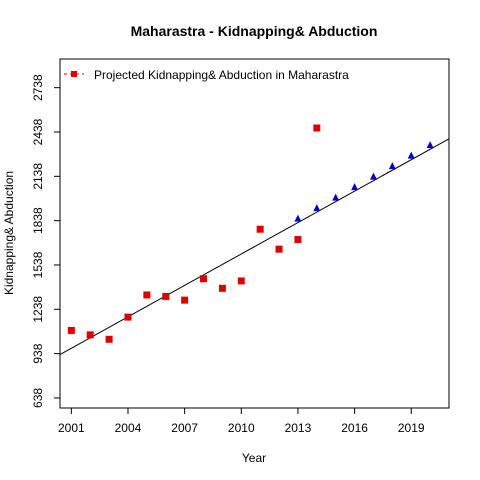 Image resolution: width=480 pixels, height=480 pixels. What do you see at coordinates (38, 264) in the screenshot?
I see `y-tick-label: 1538` at bounding box center [38, 264].